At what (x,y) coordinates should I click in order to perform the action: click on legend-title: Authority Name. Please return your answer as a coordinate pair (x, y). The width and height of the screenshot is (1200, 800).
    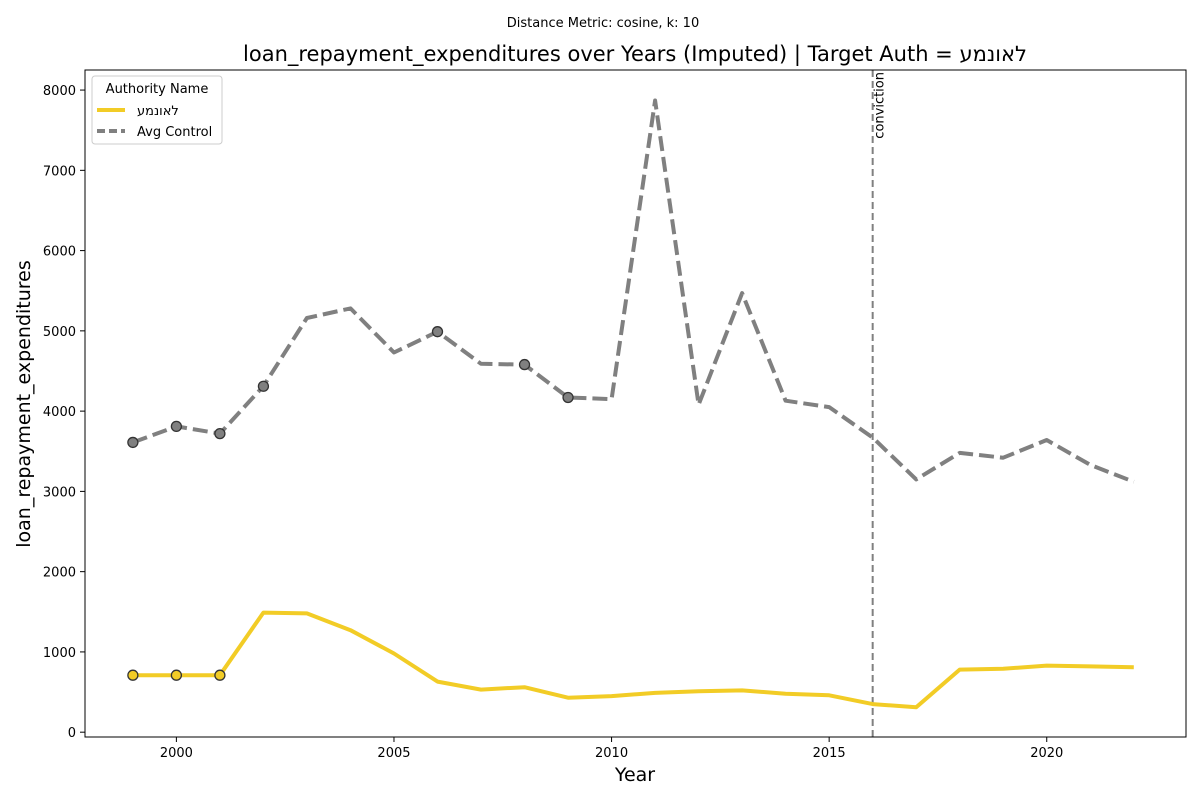
    Looking at the image, I should click on (157, 89).